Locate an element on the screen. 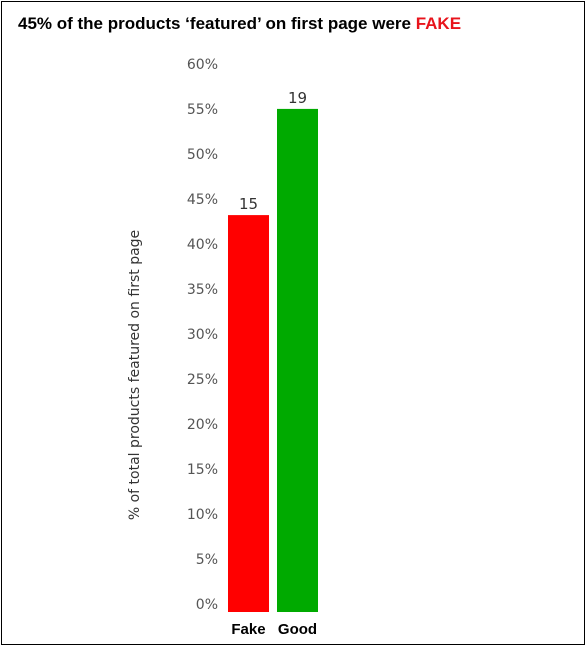 The image size is (586, 646). y-tick-label: 15% is located at coordinates (202, 470).